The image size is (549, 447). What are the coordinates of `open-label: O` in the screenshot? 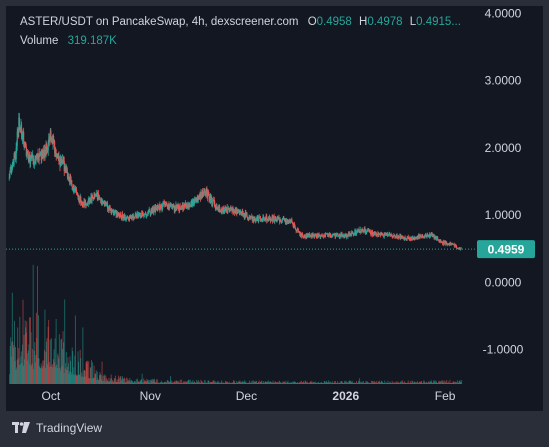 It's located at (312, 22).